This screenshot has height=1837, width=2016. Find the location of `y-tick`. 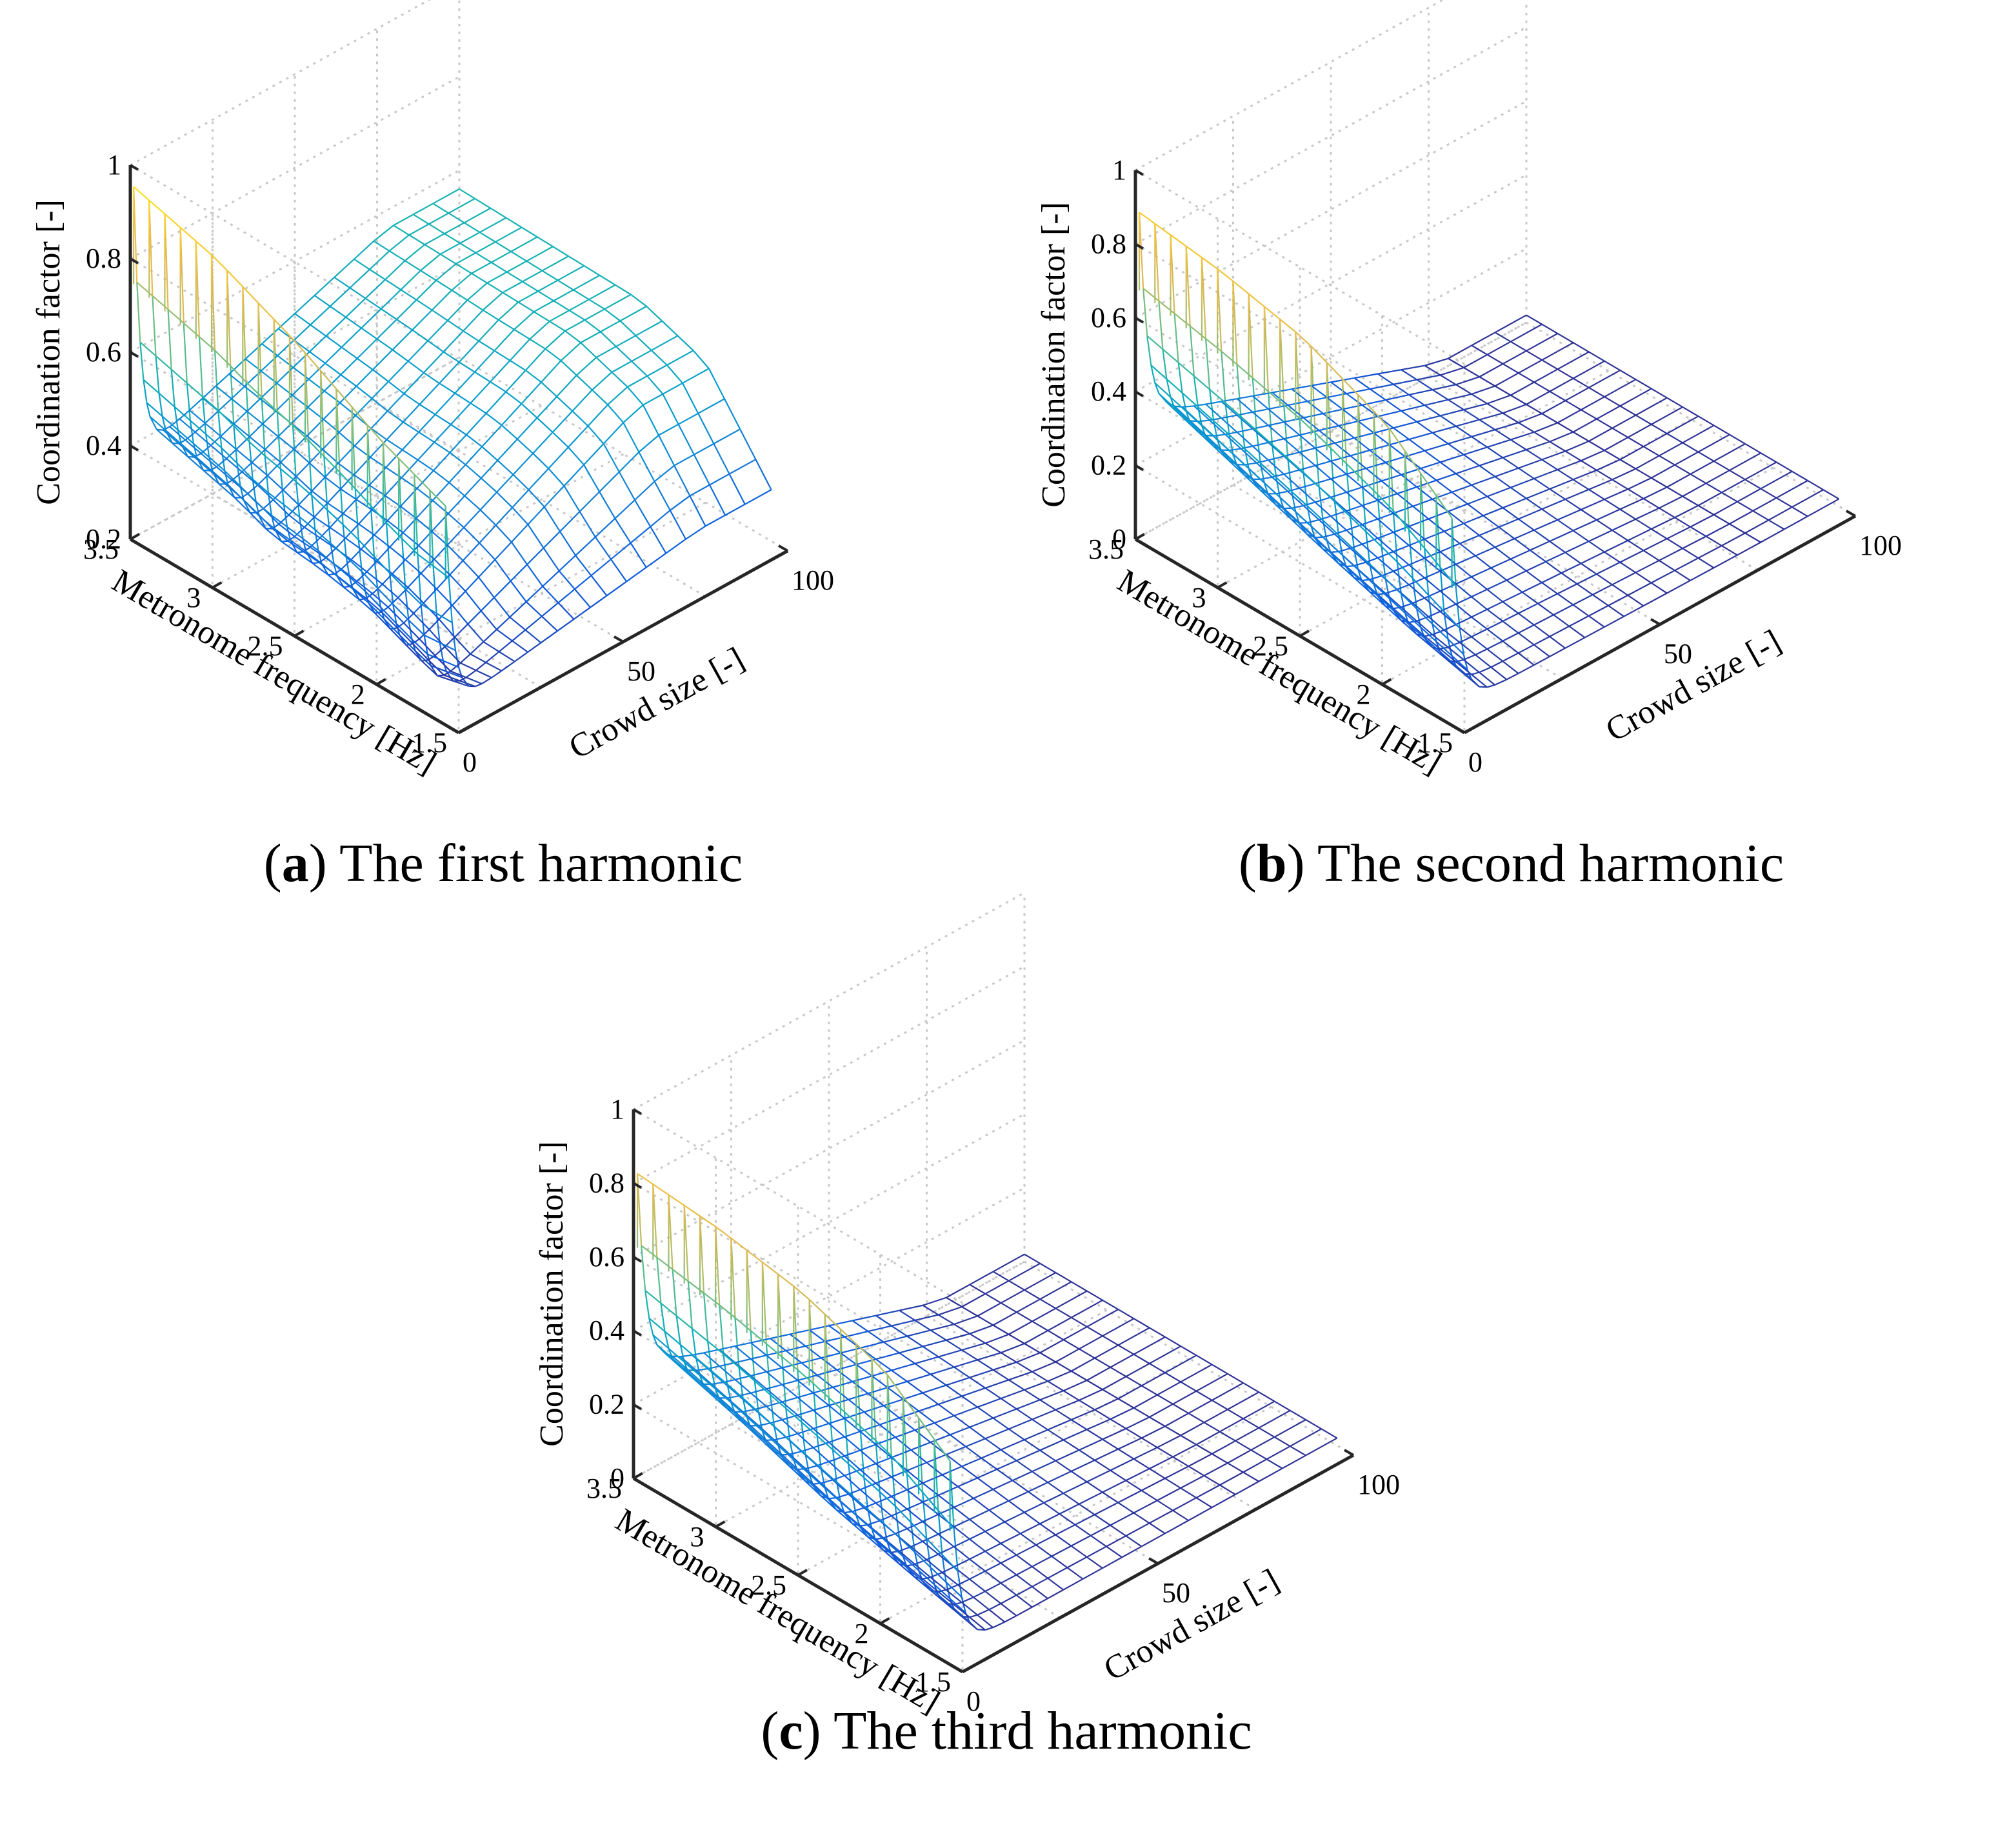

y-tick is located at coordinates (1140, 537).